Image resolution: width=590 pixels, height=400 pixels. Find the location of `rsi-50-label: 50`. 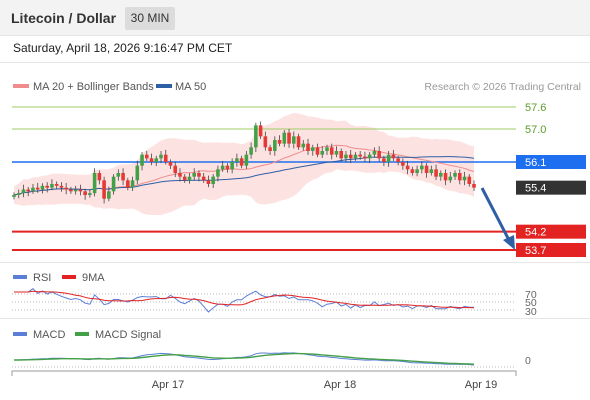

rsi-50-label: 50 is located at coordinates (531, 303).